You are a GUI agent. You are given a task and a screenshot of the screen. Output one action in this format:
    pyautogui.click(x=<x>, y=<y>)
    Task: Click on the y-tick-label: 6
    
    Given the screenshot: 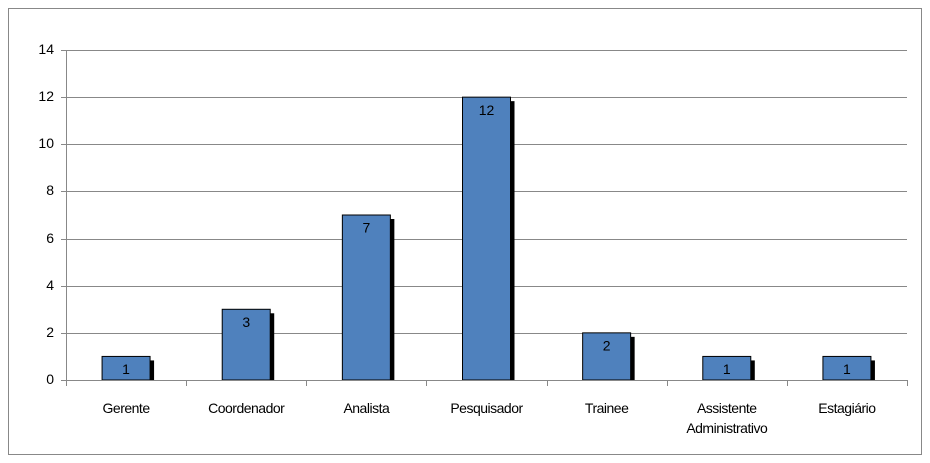 What is the action you would take?
    pyautogui.click(x=50, y=238)
    